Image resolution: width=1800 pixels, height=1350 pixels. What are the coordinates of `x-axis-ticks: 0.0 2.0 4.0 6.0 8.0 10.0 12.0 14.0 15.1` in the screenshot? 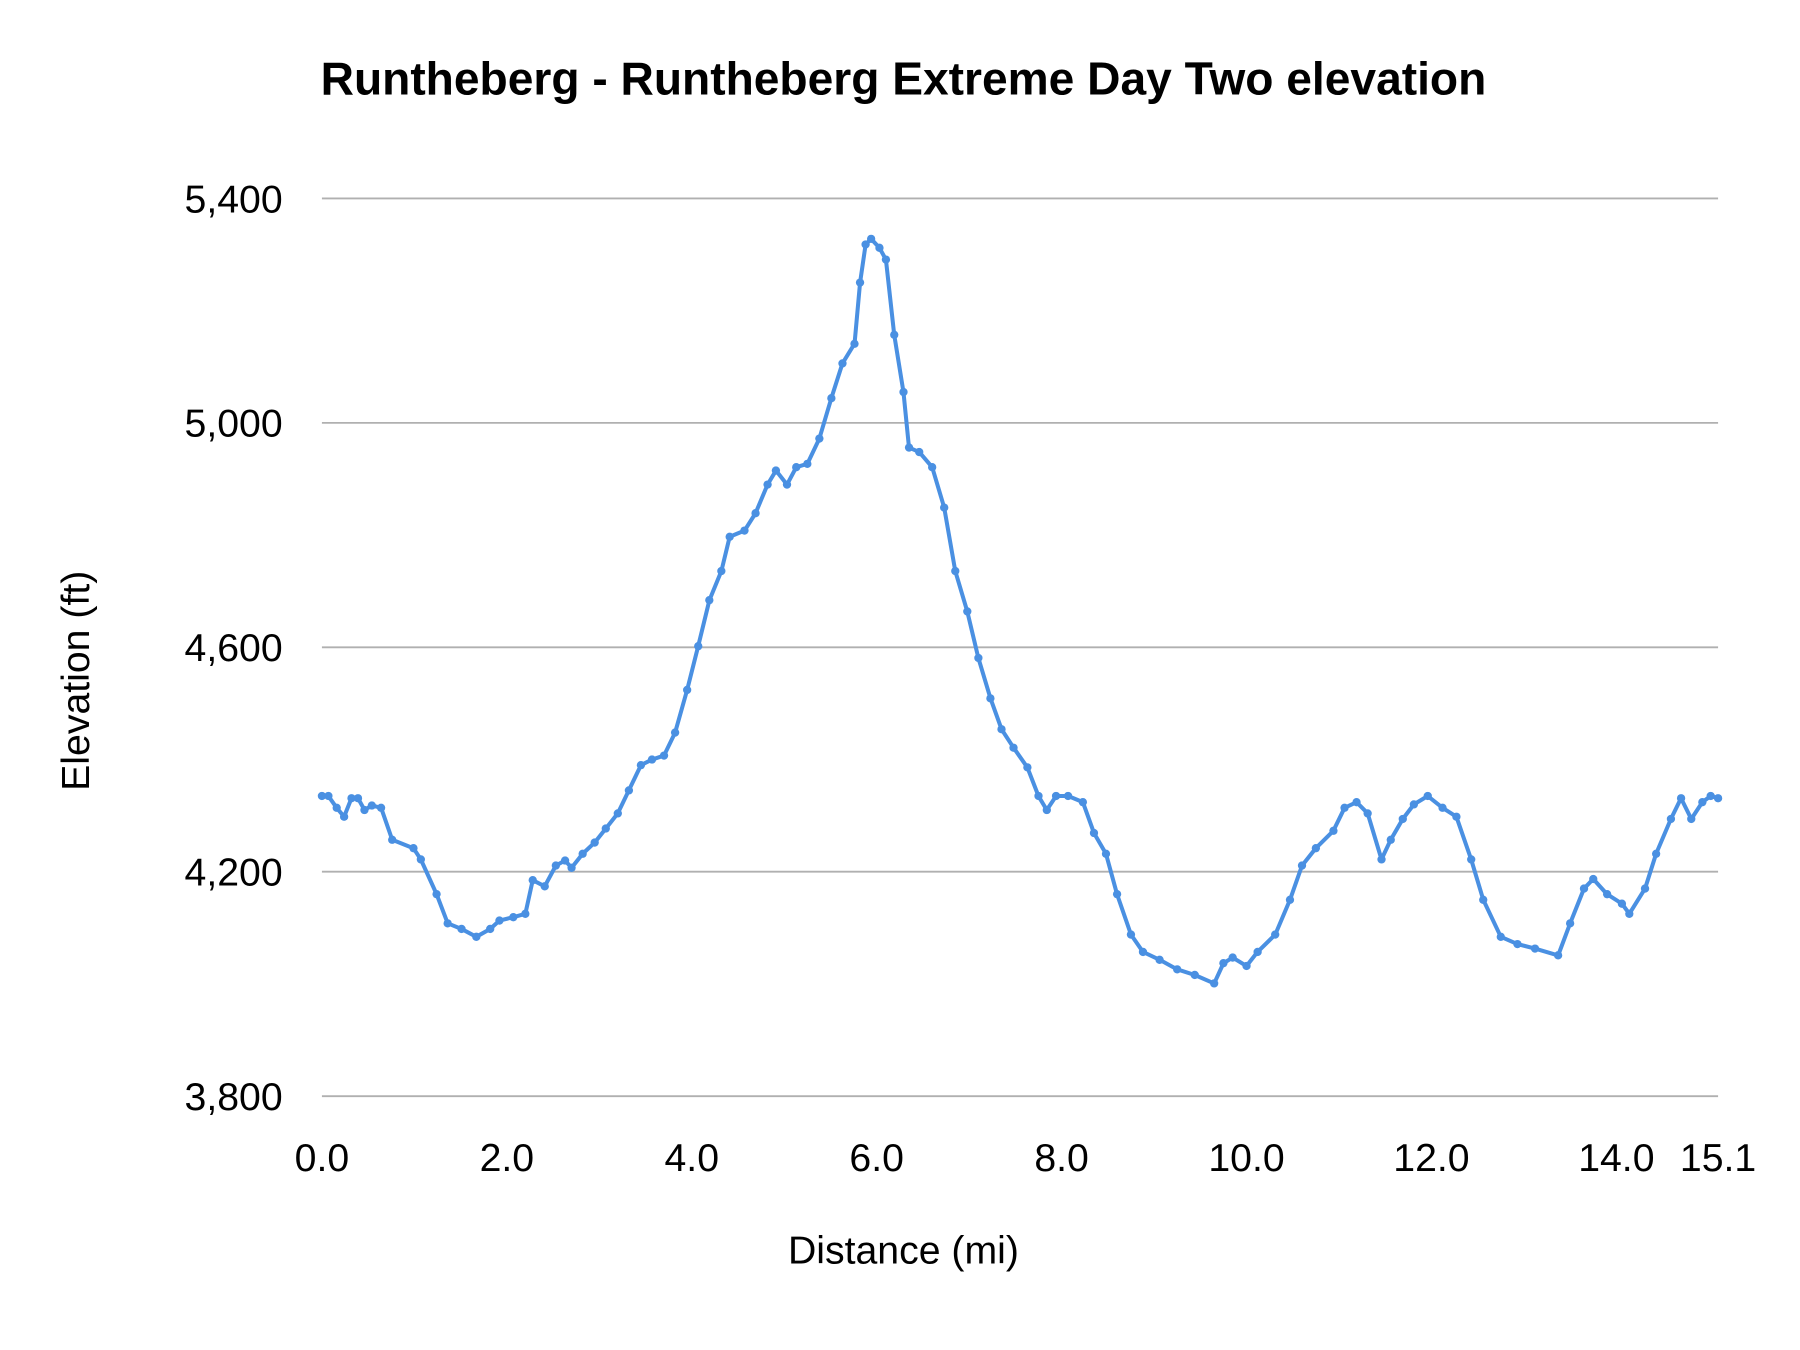 It's located at (1026, 1158).